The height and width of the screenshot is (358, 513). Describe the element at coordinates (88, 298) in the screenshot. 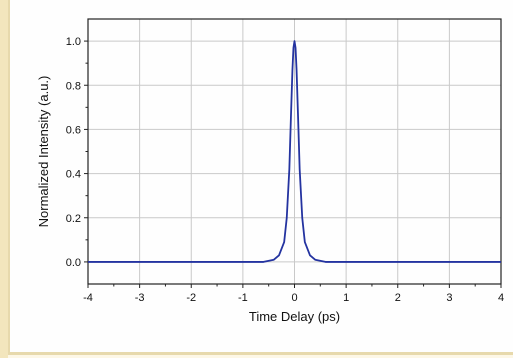

I see `x-tick-label: -4` at that location.